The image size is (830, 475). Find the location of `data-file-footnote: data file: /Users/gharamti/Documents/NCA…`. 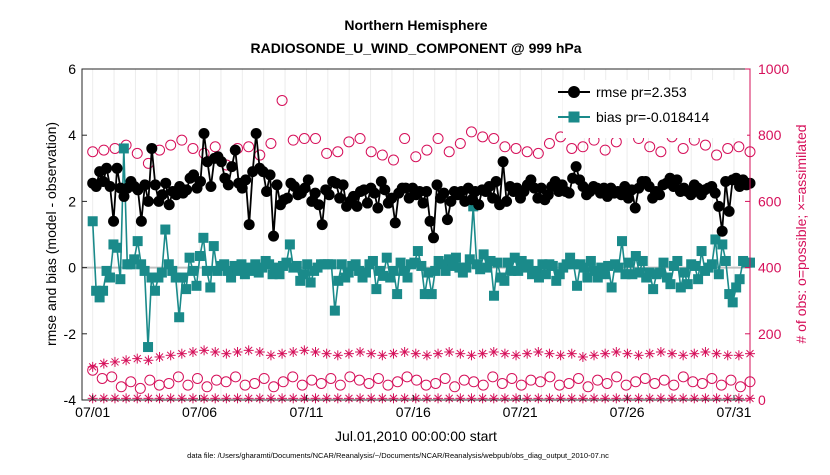

data-file-footnote: data file: /Users/gharamti/Documents/NCA… is located at coordinates (398, 455).